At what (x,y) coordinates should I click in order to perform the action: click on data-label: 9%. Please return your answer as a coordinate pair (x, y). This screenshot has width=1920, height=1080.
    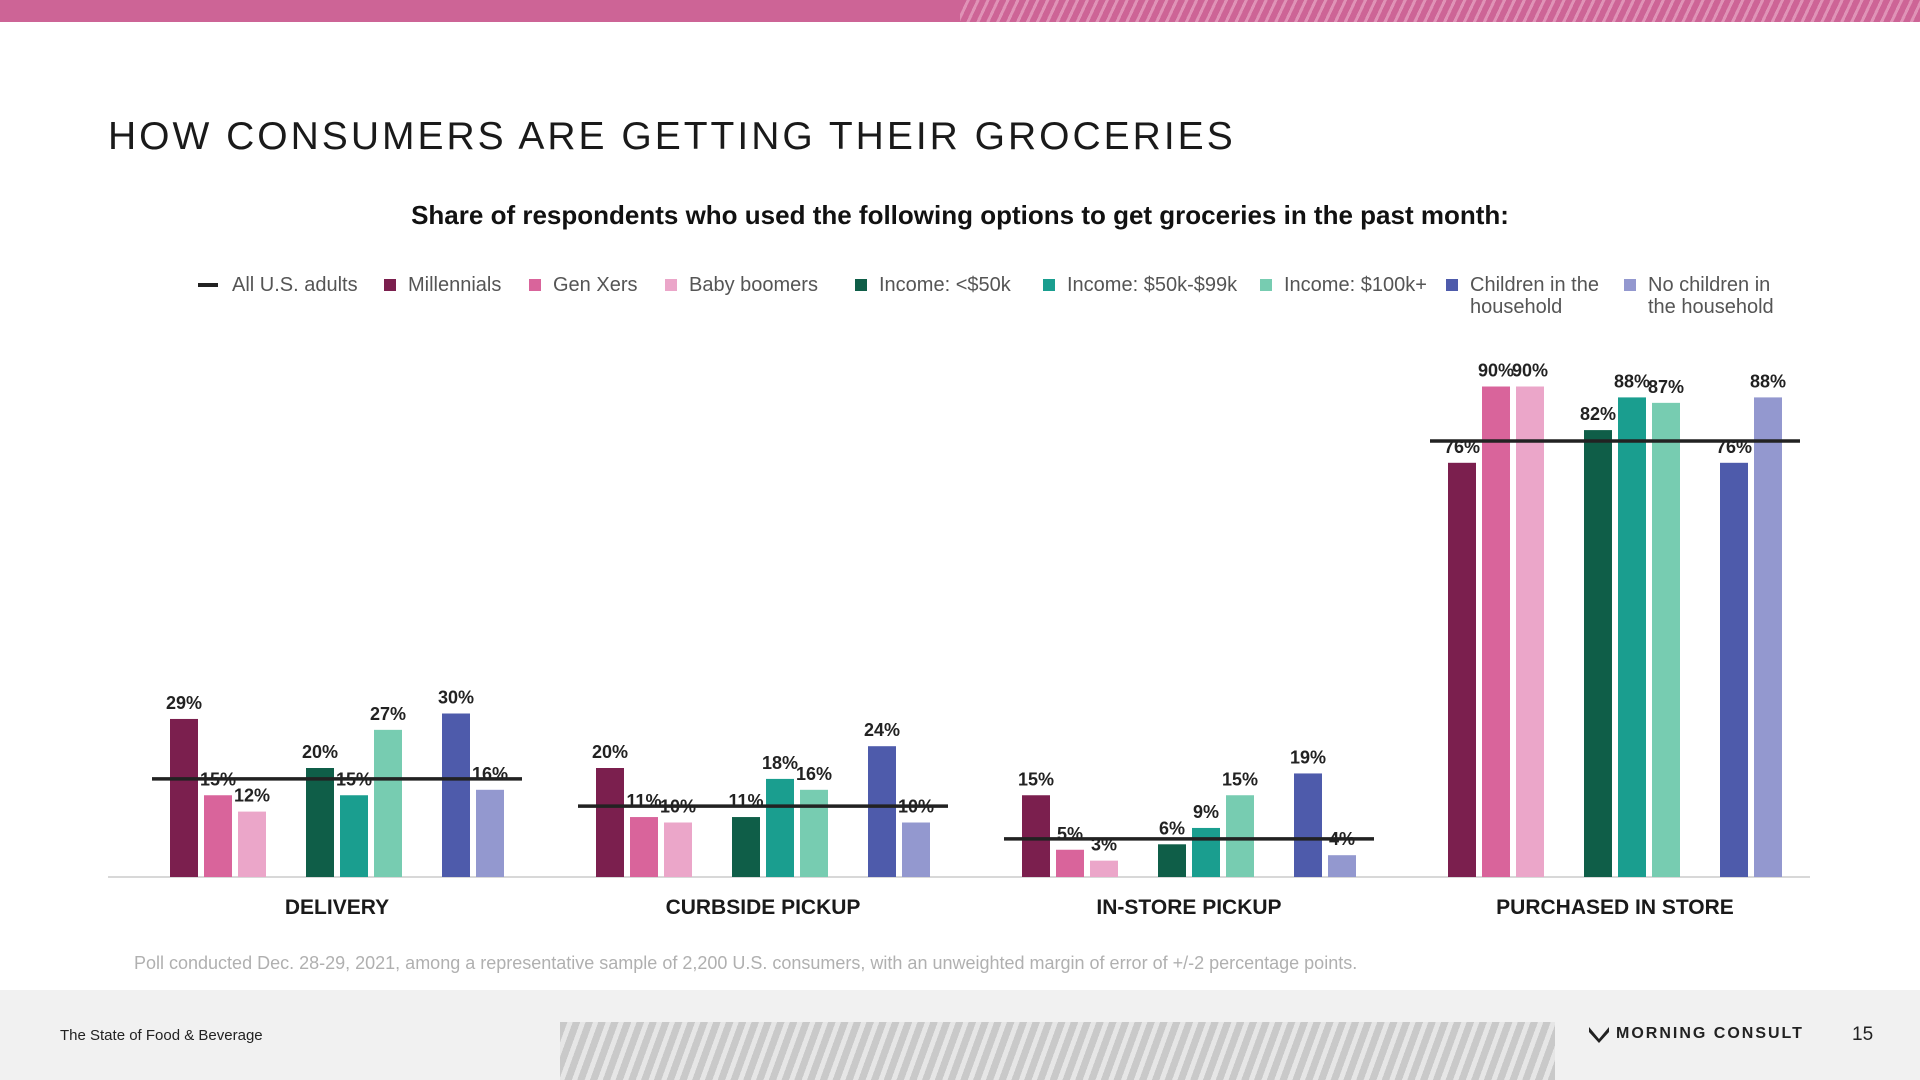
    Looking at the image, I should click on (1206, 812).